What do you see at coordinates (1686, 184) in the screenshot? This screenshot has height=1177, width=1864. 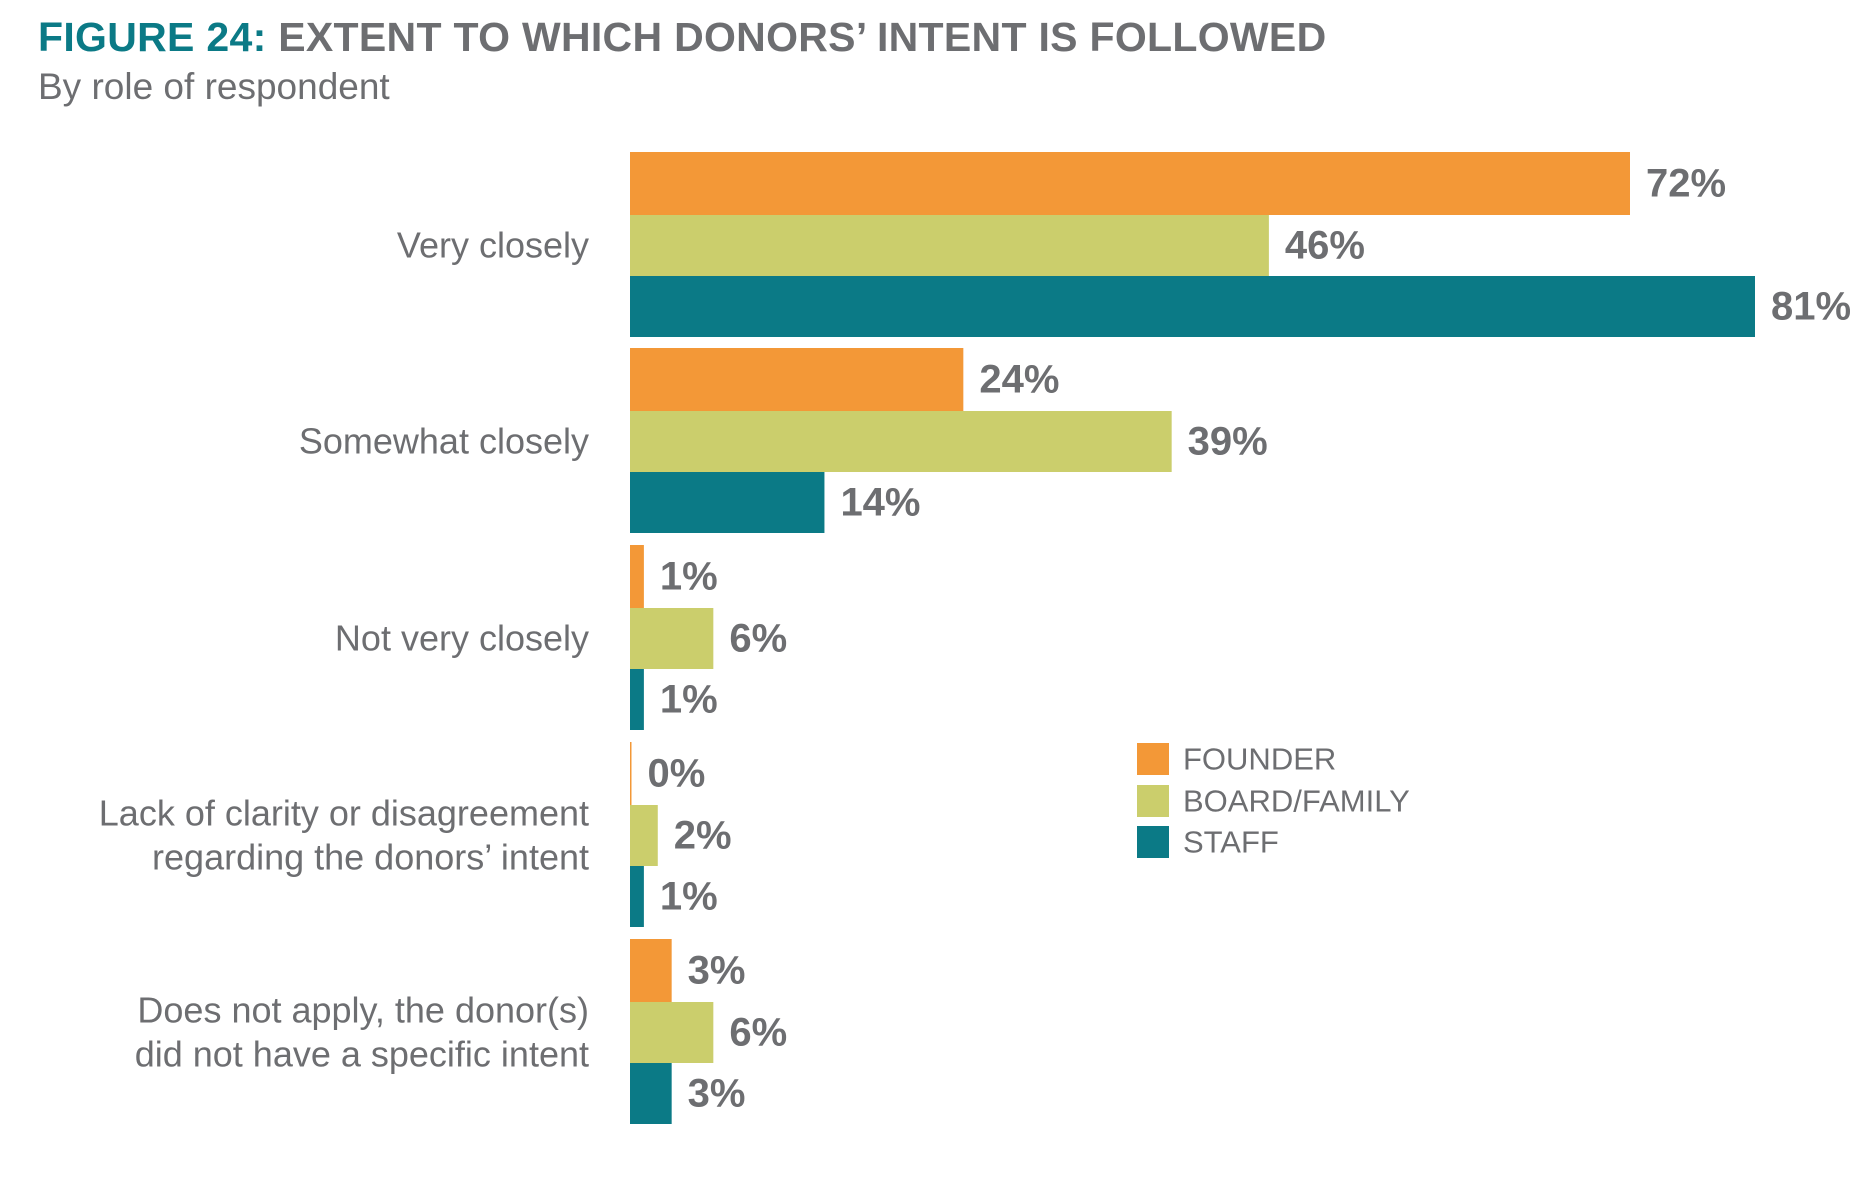 I see `data-label: 72%` at bounding box center [1686, 184].